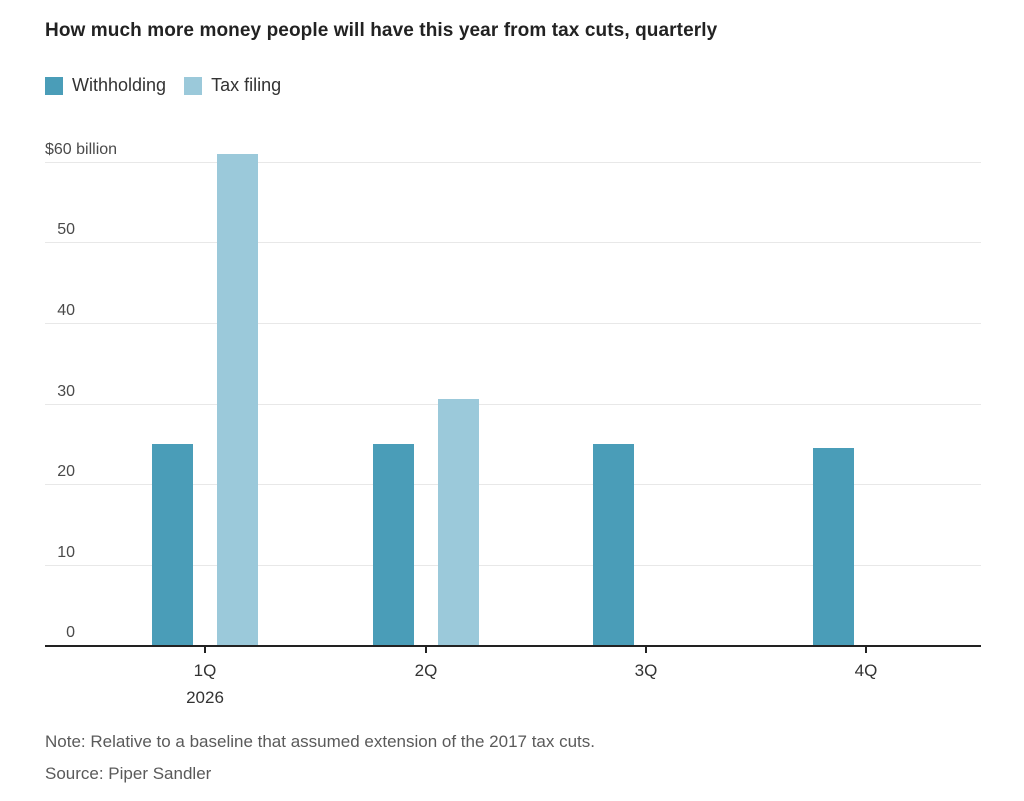 The width and height of the screenshot is (1024, 801). I want to click on x-axis-line, so click(513, 646).